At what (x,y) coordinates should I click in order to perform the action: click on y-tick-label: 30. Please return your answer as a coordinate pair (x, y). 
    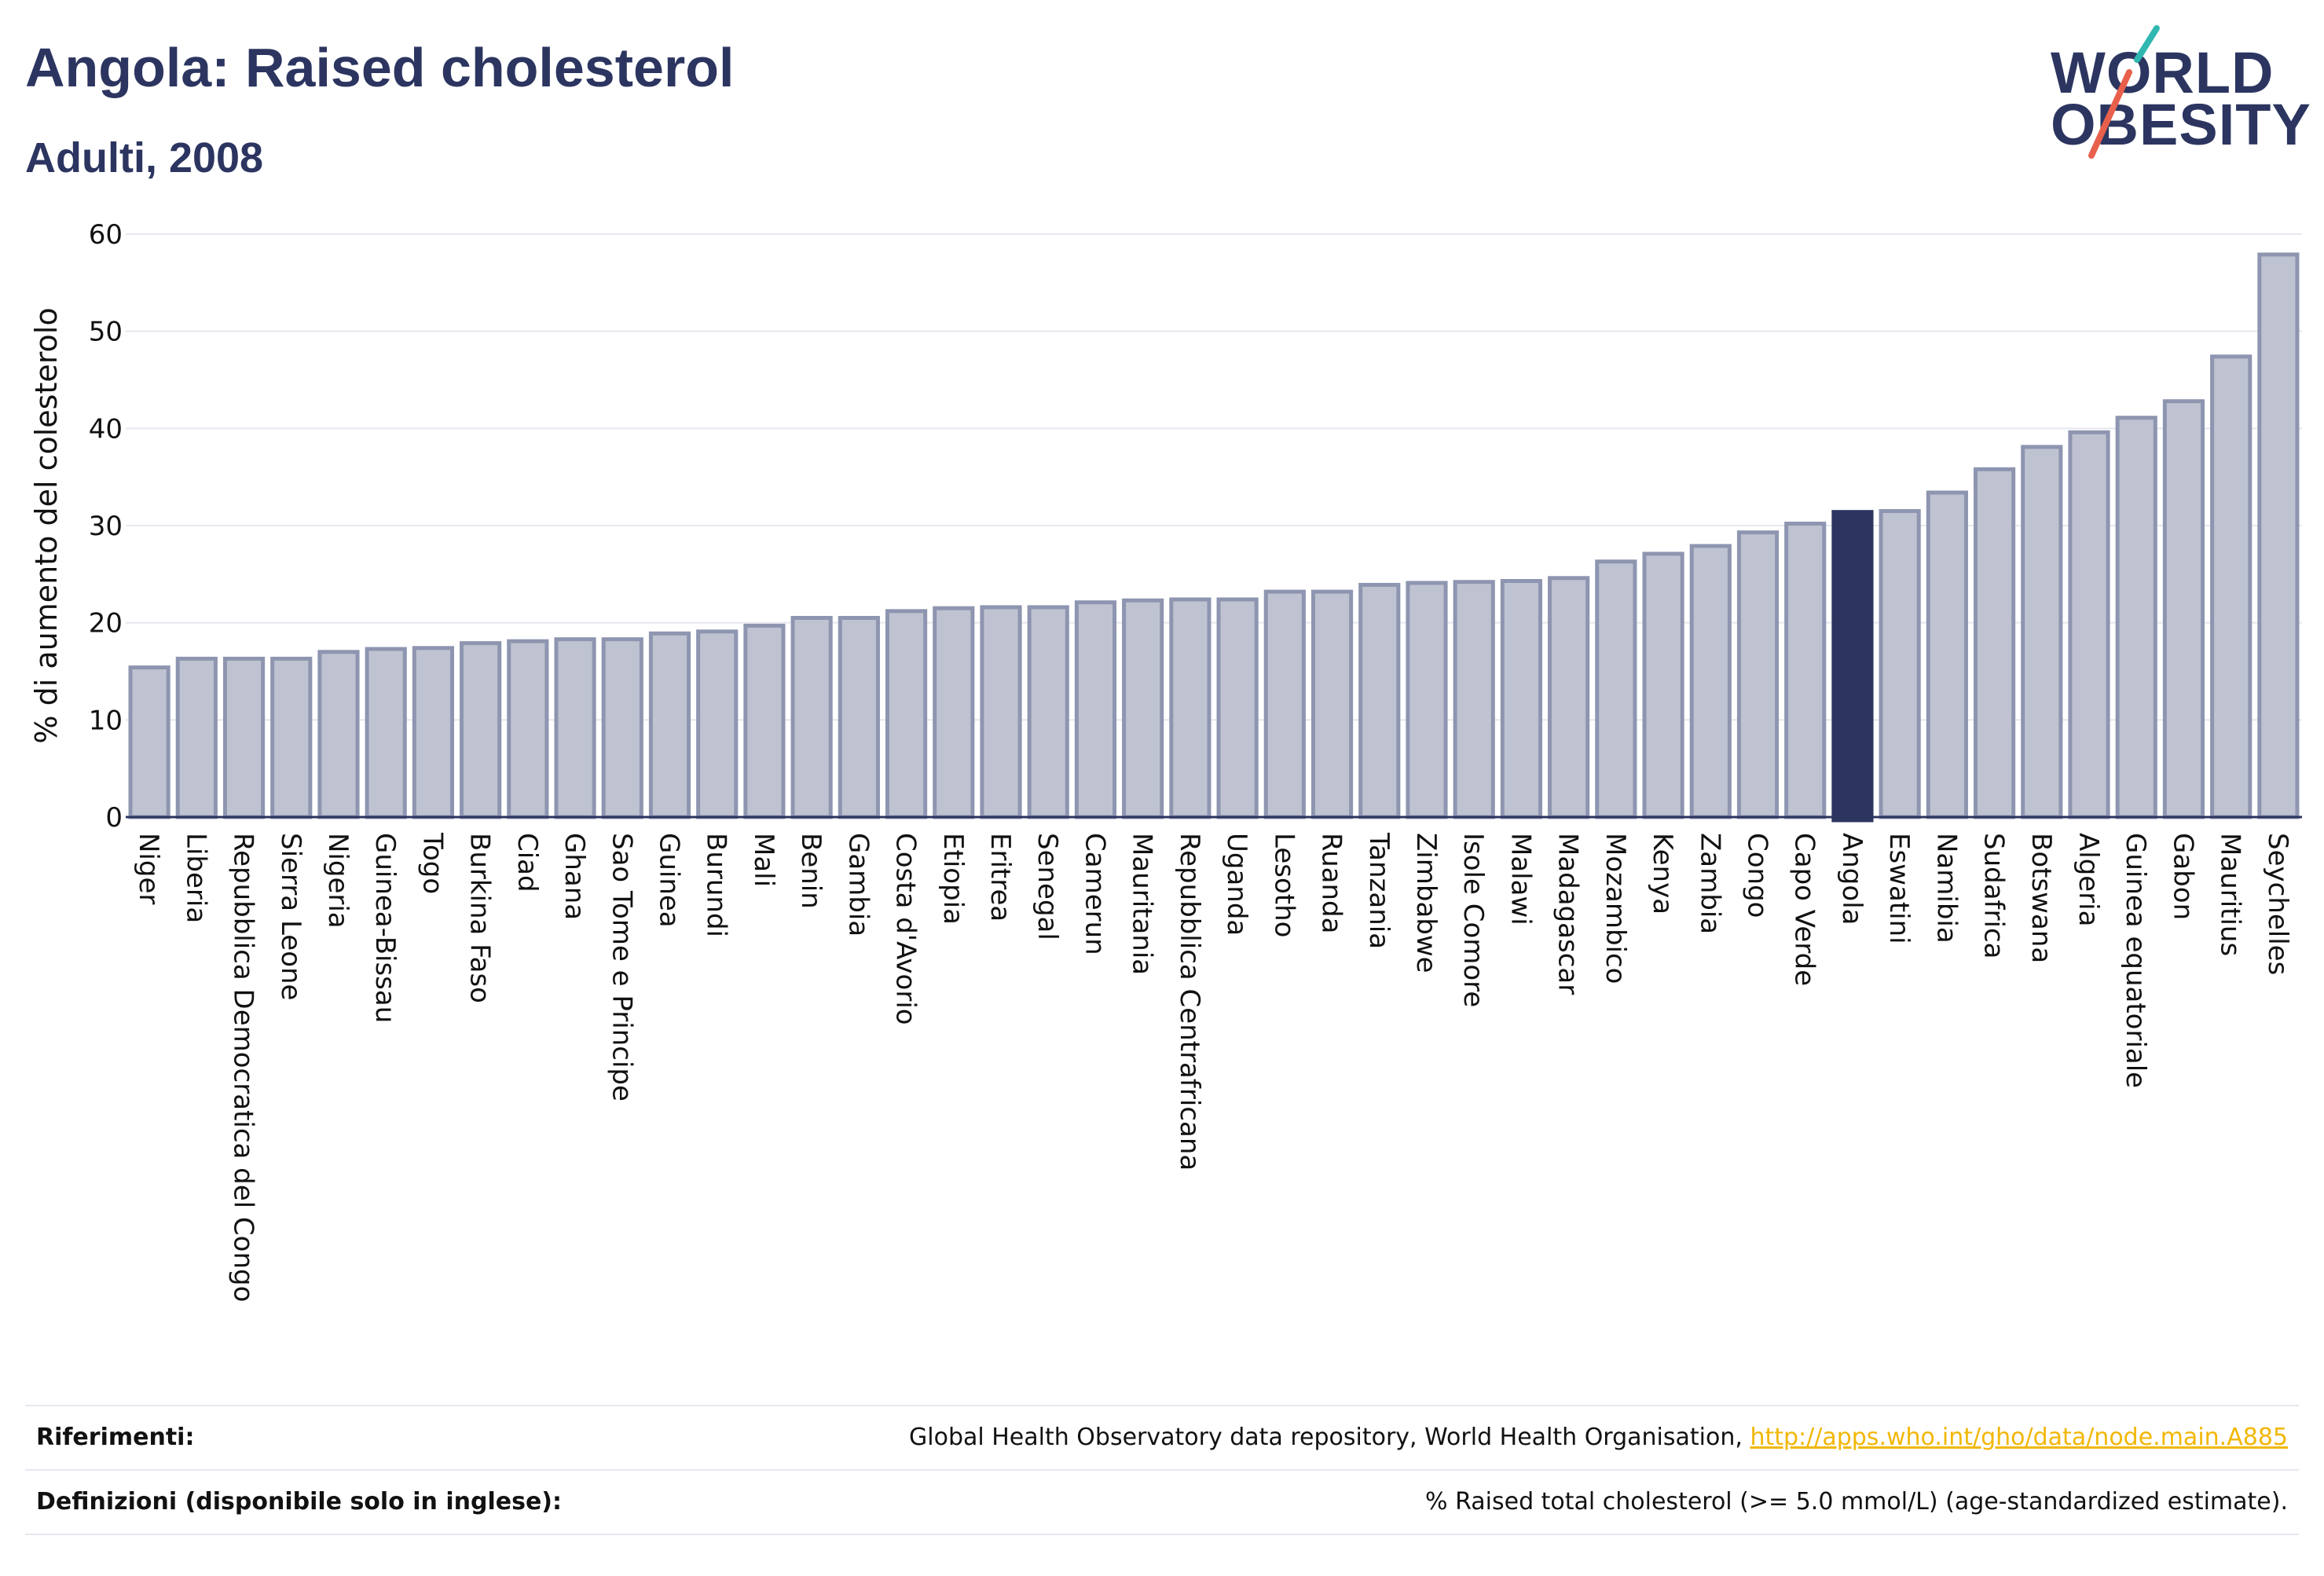
    Looking at the image, I should click on (106, 526).